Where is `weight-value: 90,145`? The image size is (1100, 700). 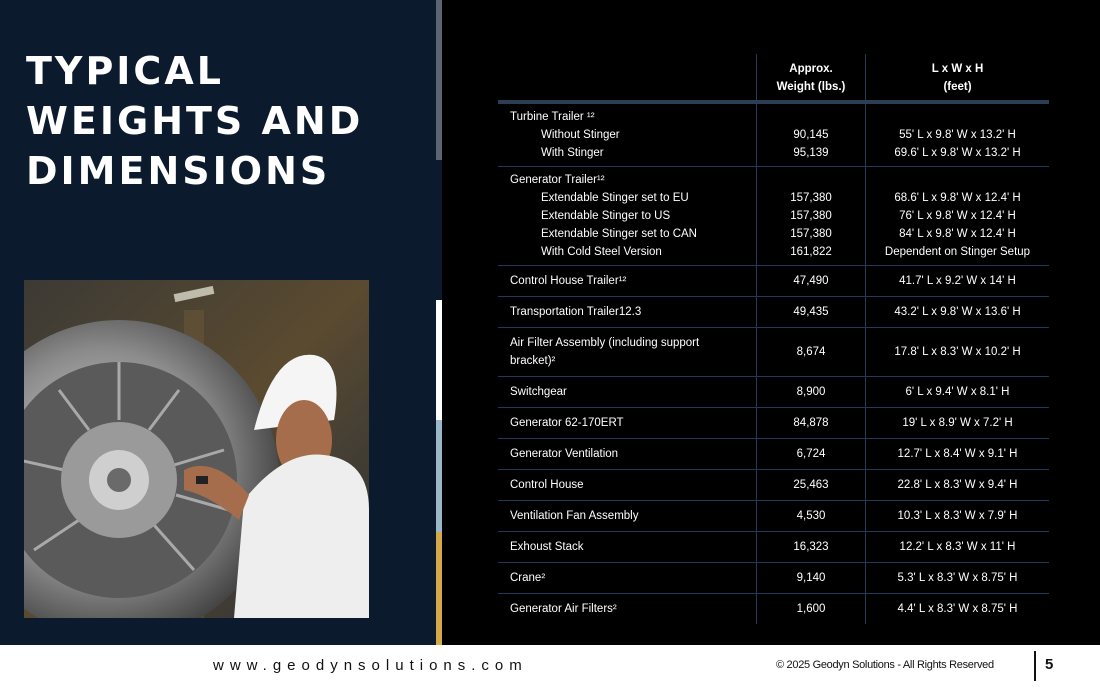
weight-value: 90,145 is located at coordinates (811, 135).